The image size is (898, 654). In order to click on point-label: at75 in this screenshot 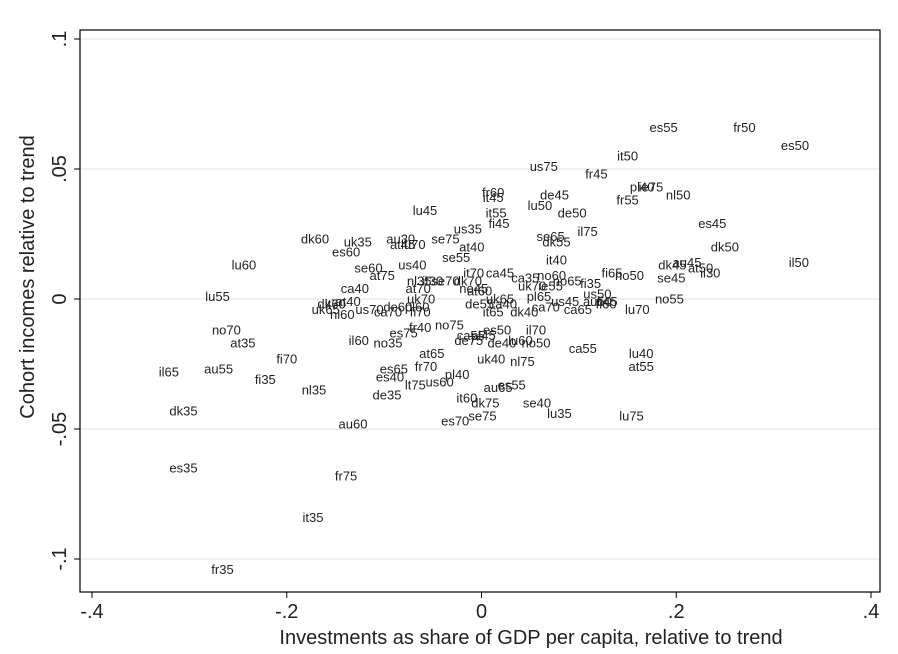, I will do `click(382, 275)`.